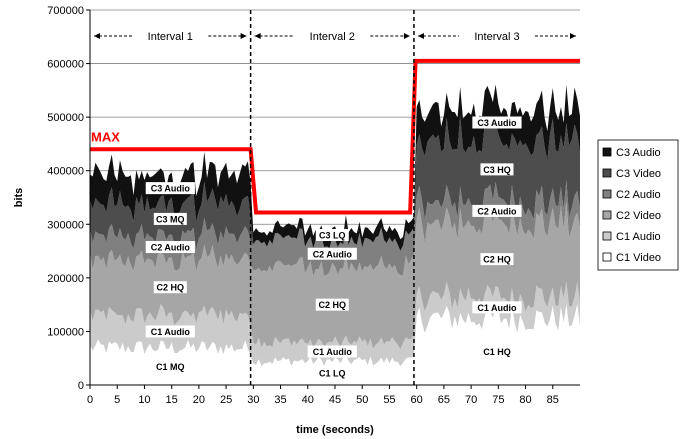 The width and height of the screenshot is (684, 439). Describe the element at coordinates (172, 400) in the screenshot. I see `x-tick-label-15: 15` at that location.